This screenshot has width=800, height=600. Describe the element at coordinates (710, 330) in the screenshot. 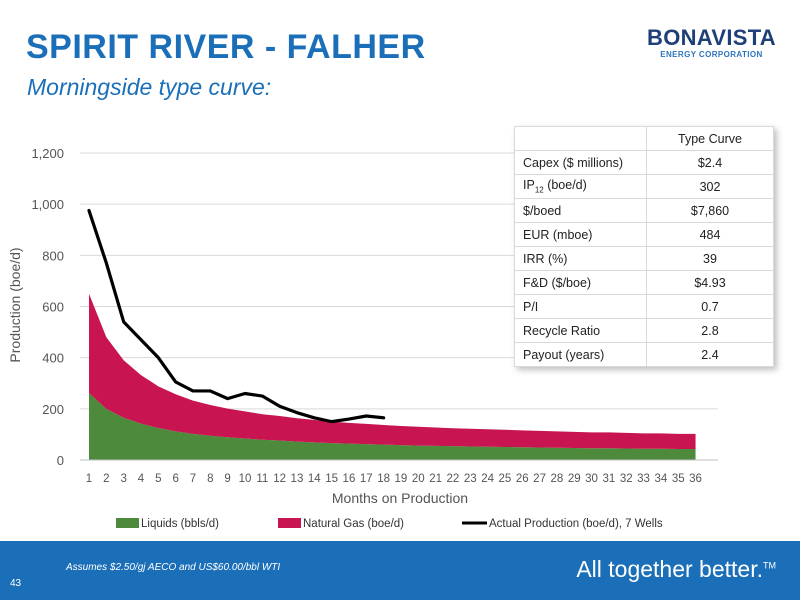

I see `kpi-value: 2.8` at that location.